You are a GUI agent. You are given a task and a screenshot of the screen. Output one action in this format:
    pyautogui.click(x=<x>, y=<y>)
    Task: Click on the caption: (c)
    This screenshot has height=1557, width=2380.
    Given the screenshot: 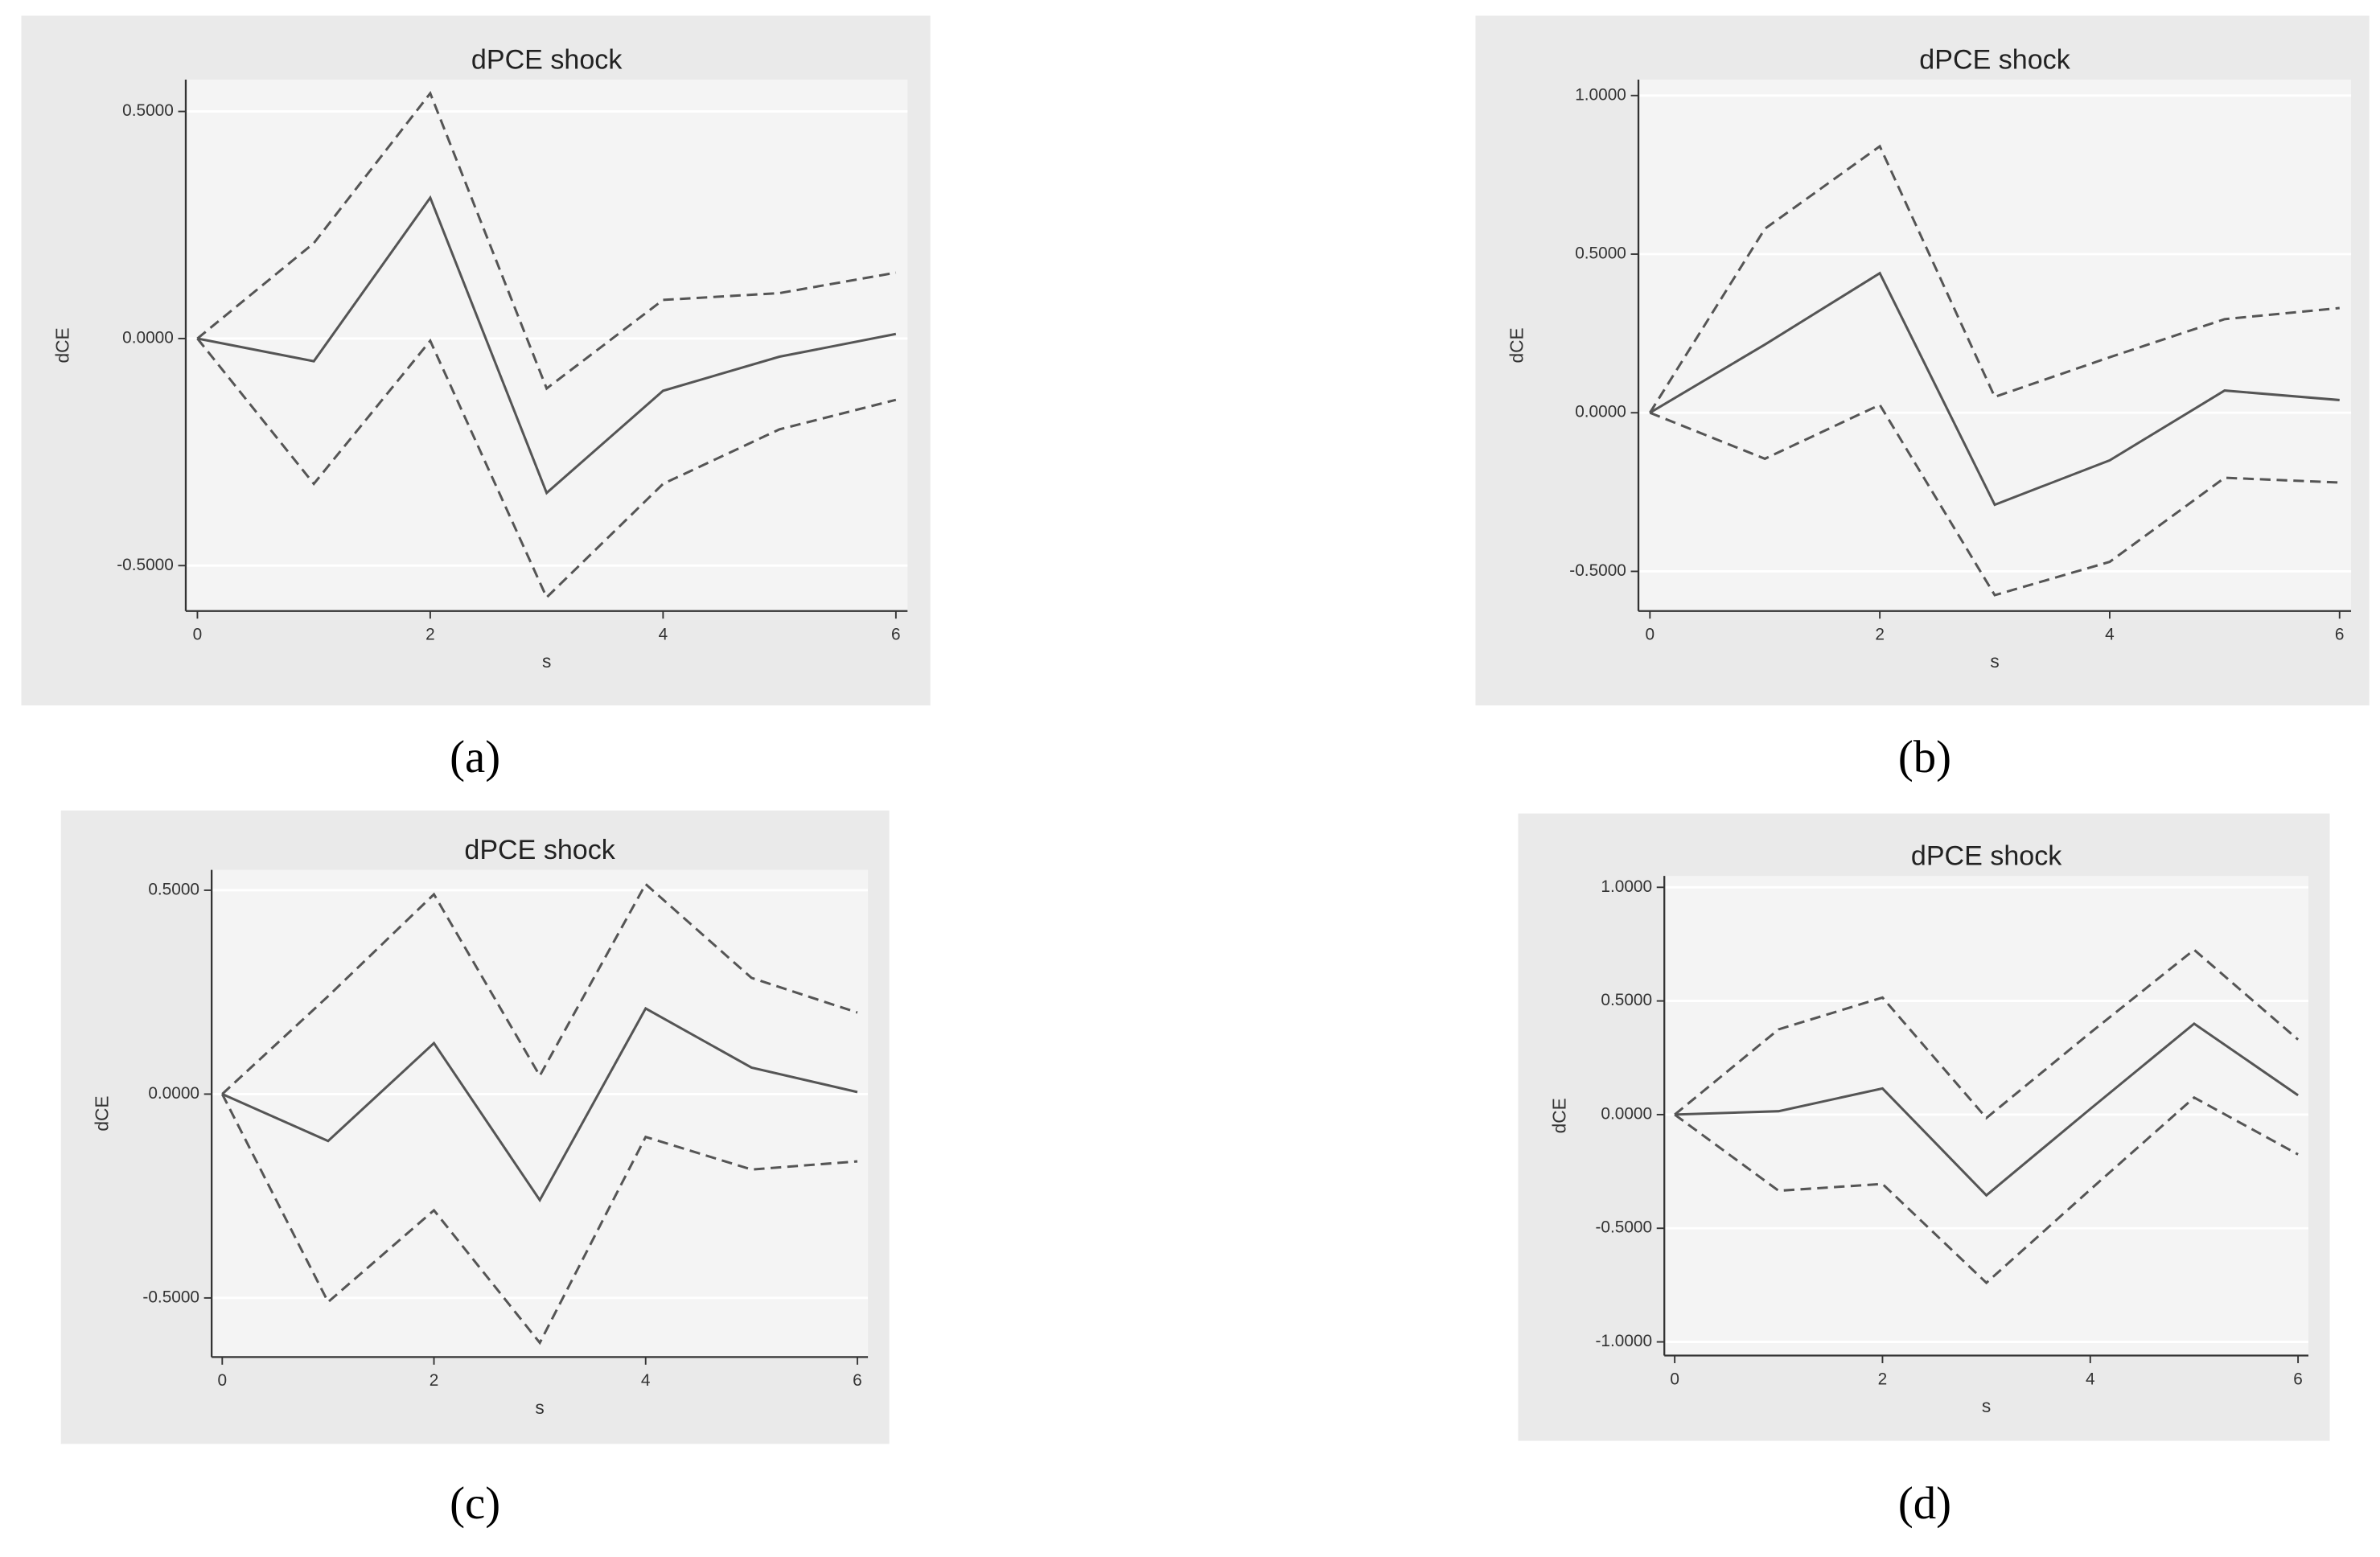 What is the action you would take?
    pyautogui.click(x=475, y=1503)
    